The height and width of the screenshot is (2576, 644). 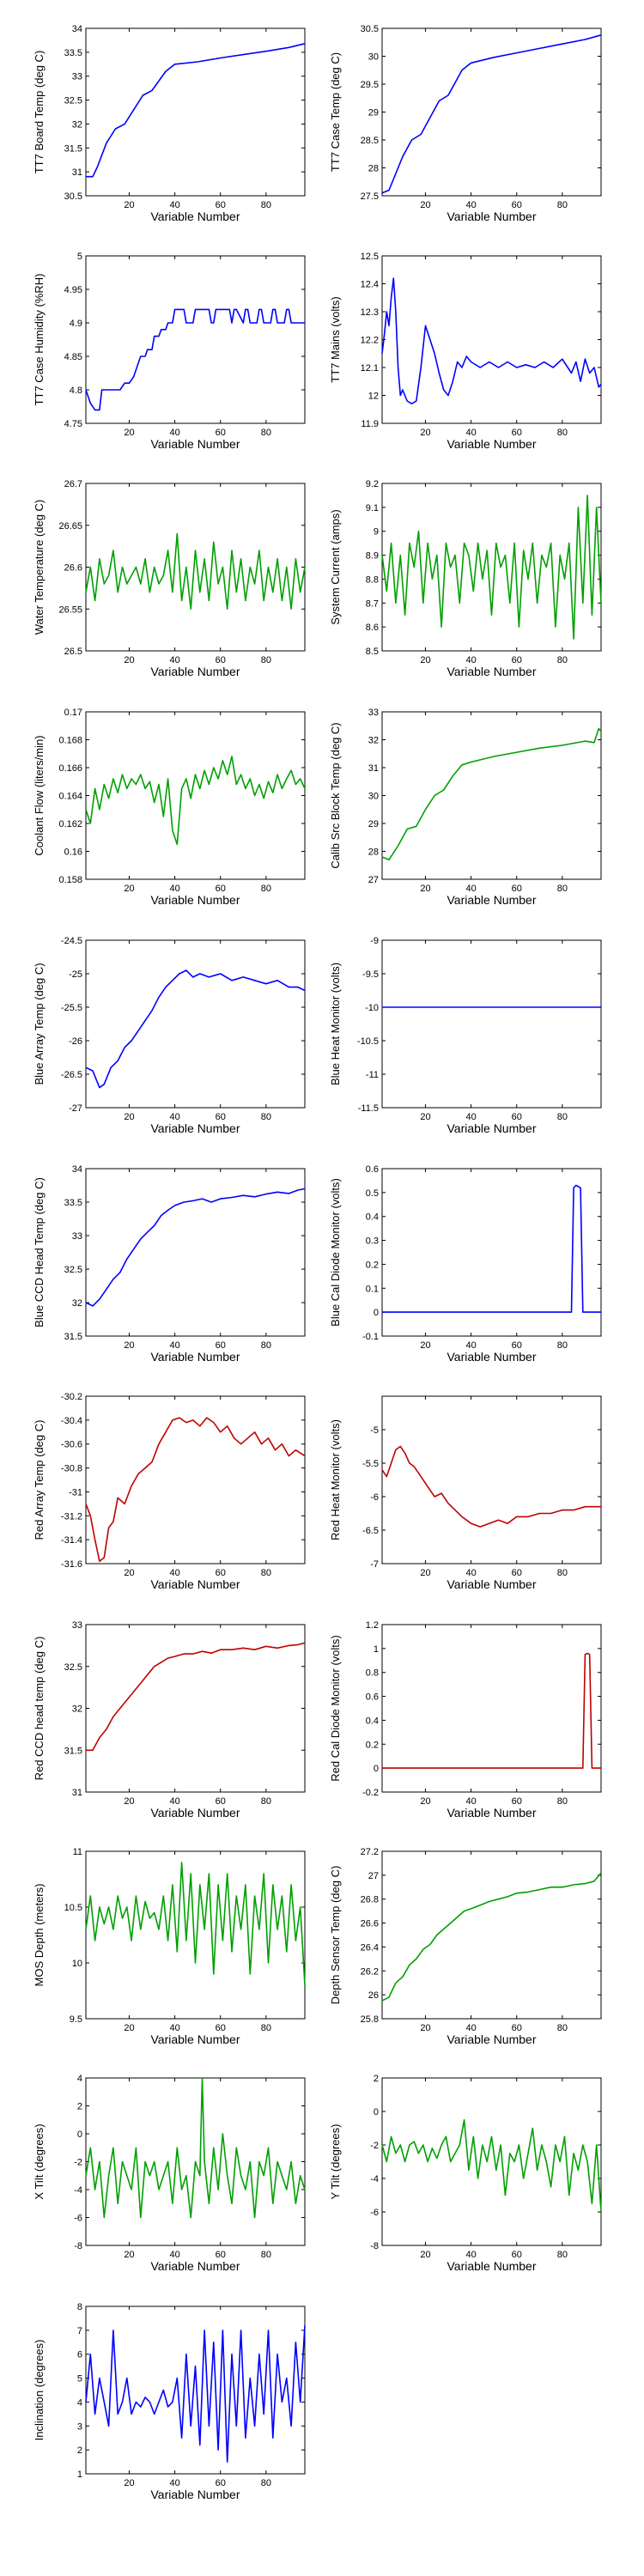 What do you see at coordinates (73, 568) in the screenshot?
I see `y-tick-label: 26.6` at bounding box center [73, 568].